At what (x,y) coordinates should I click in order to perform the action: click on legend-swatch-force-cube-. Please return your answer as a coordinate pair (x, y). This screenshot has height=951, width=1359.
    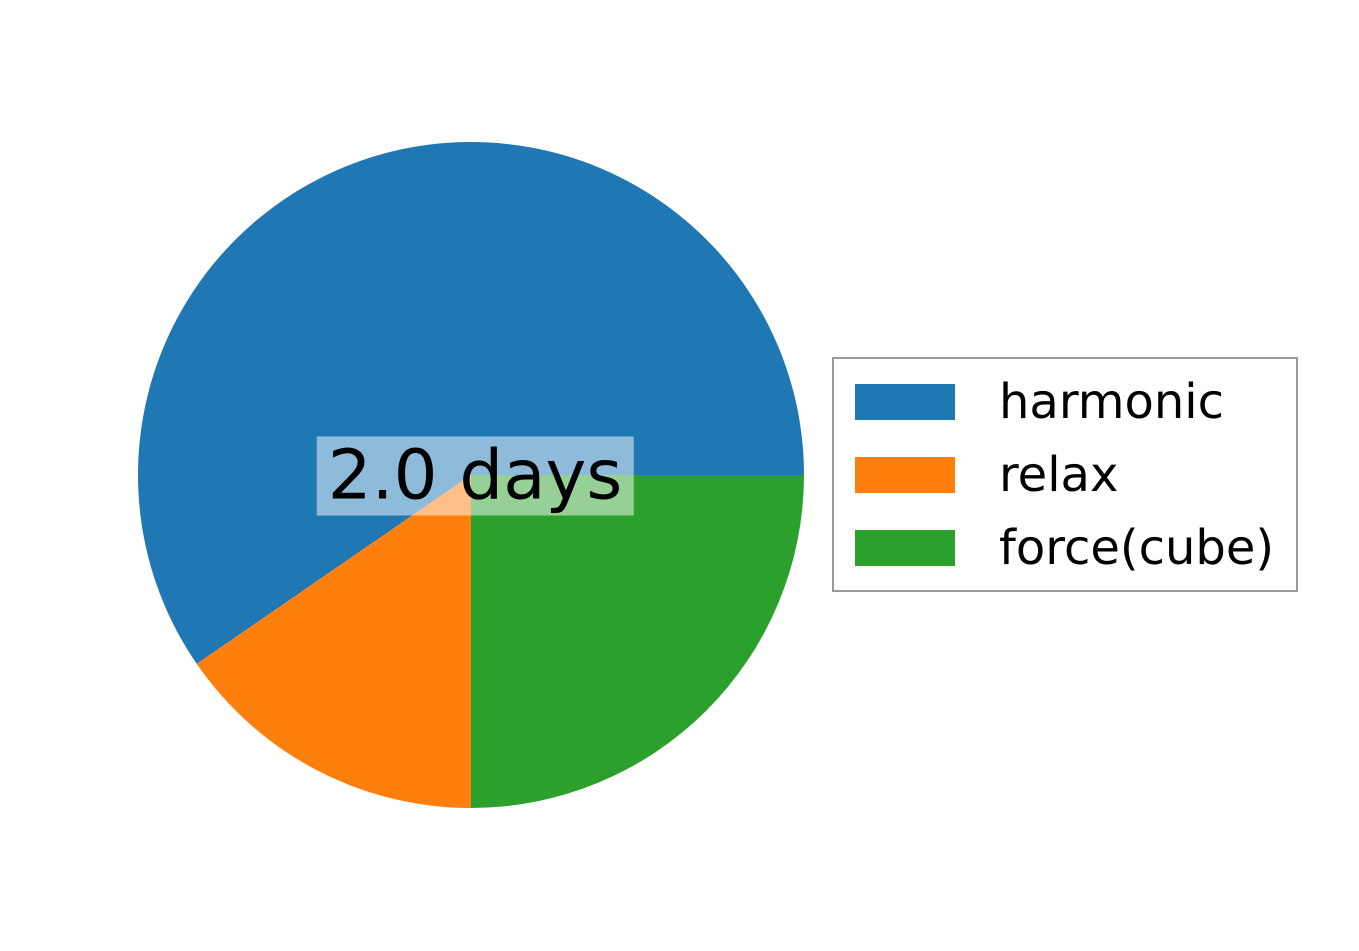
    Looking at the image, I should click on (905, 547).